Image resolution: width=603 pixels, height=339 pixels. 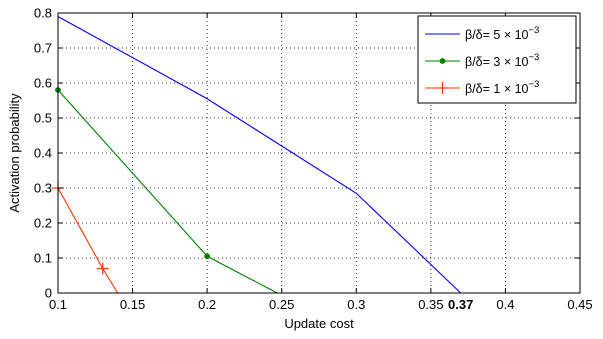 I want to click on y-tick-label: 0.7, so click(x=43, y=48).